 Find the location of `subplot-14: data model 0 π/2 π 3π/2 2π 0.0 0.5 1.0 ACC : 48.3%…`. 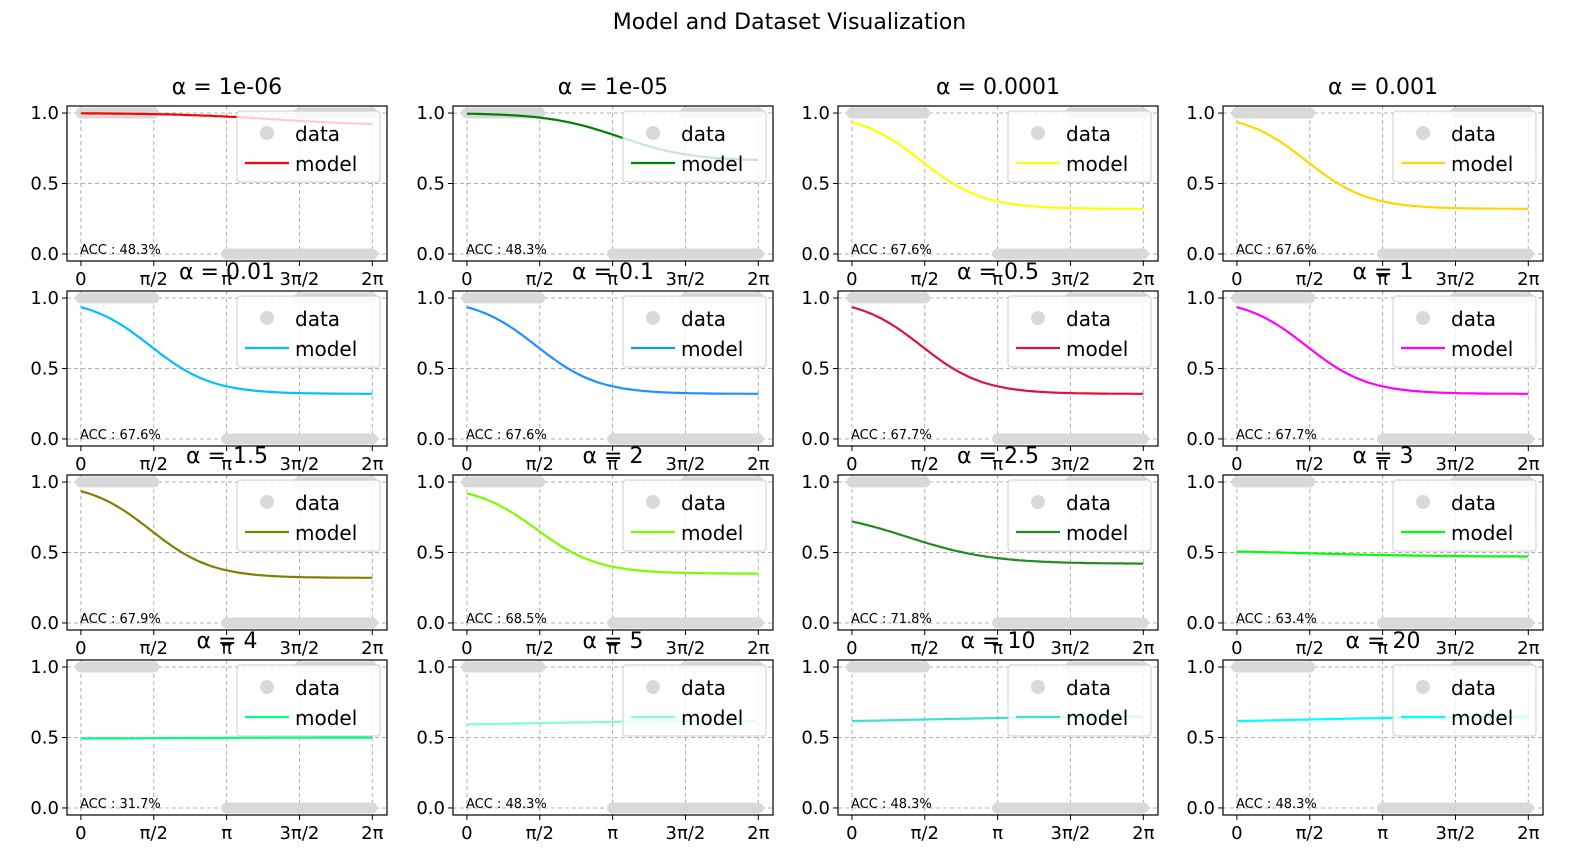

subplot-14: data model 0 π/2 π 3π/2 2π 0.0 0.5 1.0 ACC : 48.3%… is located at coordinates (595, 736).